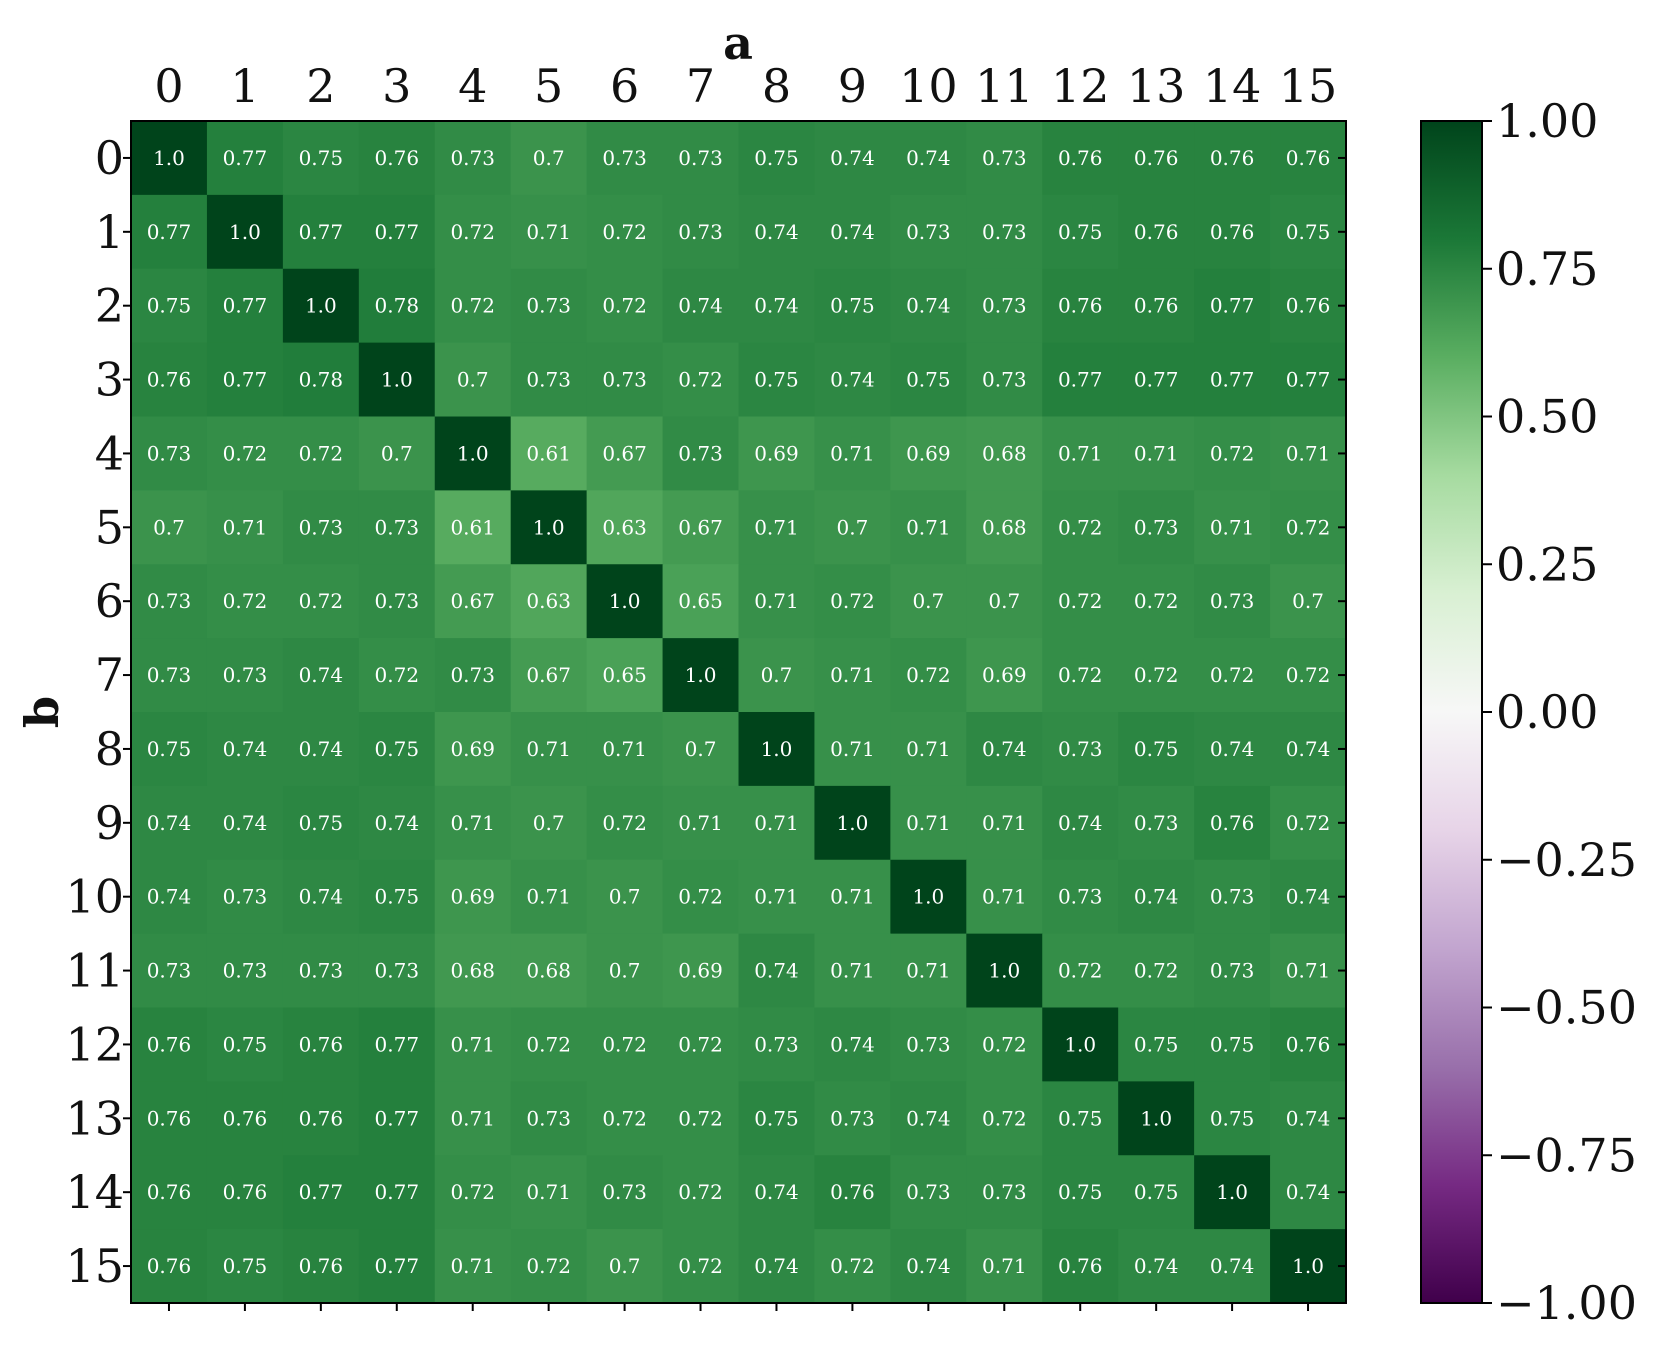 The width and height of the screenshot is (1661, 1349). I want to click on x-axis-title: a, so click(738, 43).